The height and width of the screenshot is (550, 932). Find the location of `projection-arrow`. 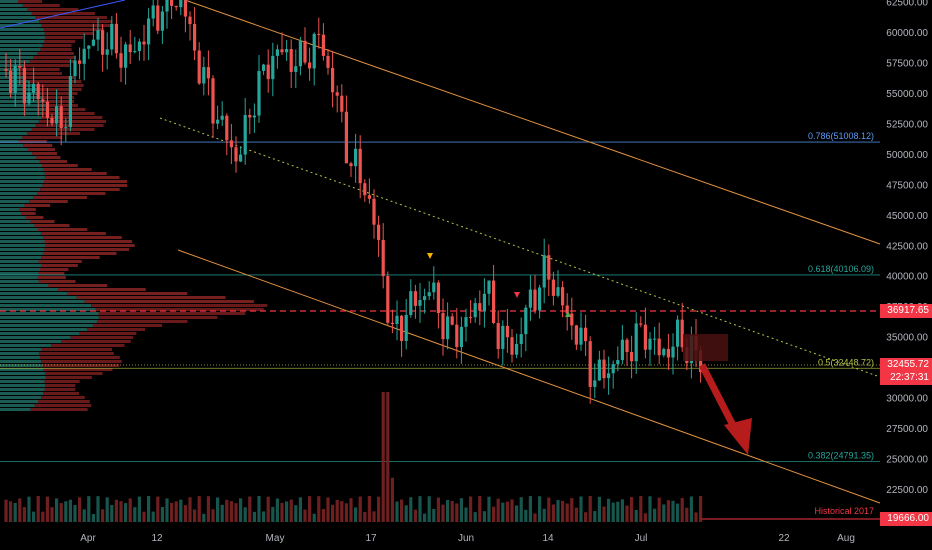

projection-arrow is located at coordinates (725, 409).